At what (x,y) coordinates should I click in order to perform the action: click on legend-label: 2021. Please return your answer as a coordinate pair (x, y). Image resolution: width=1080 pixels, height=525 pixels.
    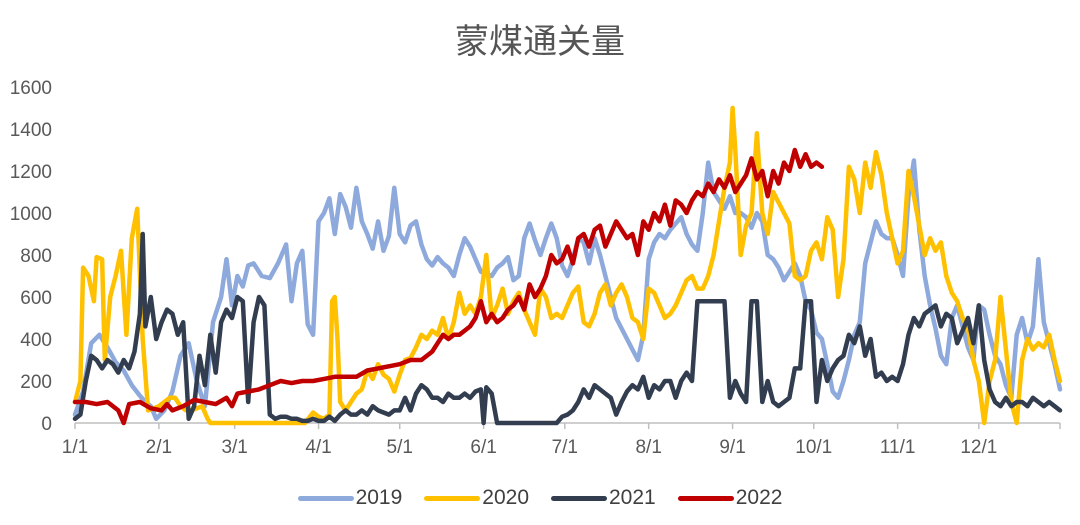
    Looking at the image, I should click on (632, 497).